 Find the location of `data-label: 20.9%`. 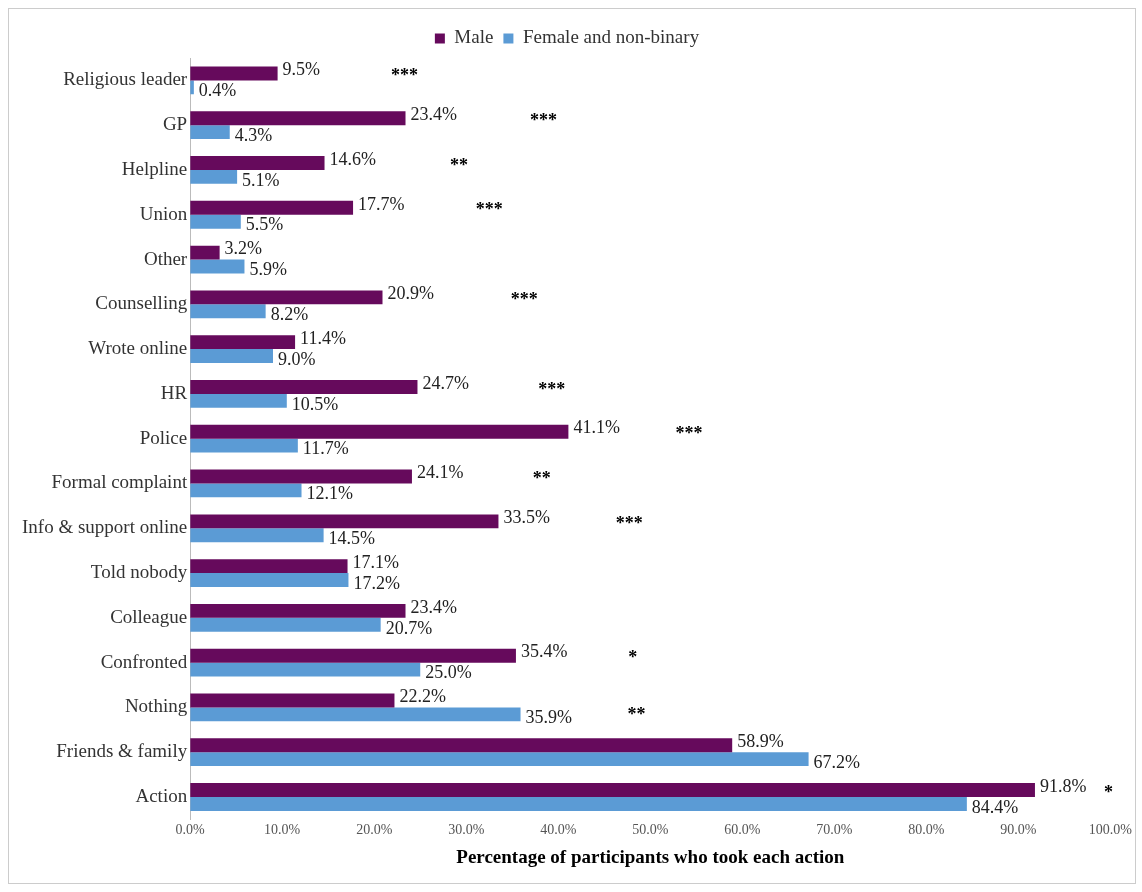

data-label: 20.9% is located at coordinates (411, 293).